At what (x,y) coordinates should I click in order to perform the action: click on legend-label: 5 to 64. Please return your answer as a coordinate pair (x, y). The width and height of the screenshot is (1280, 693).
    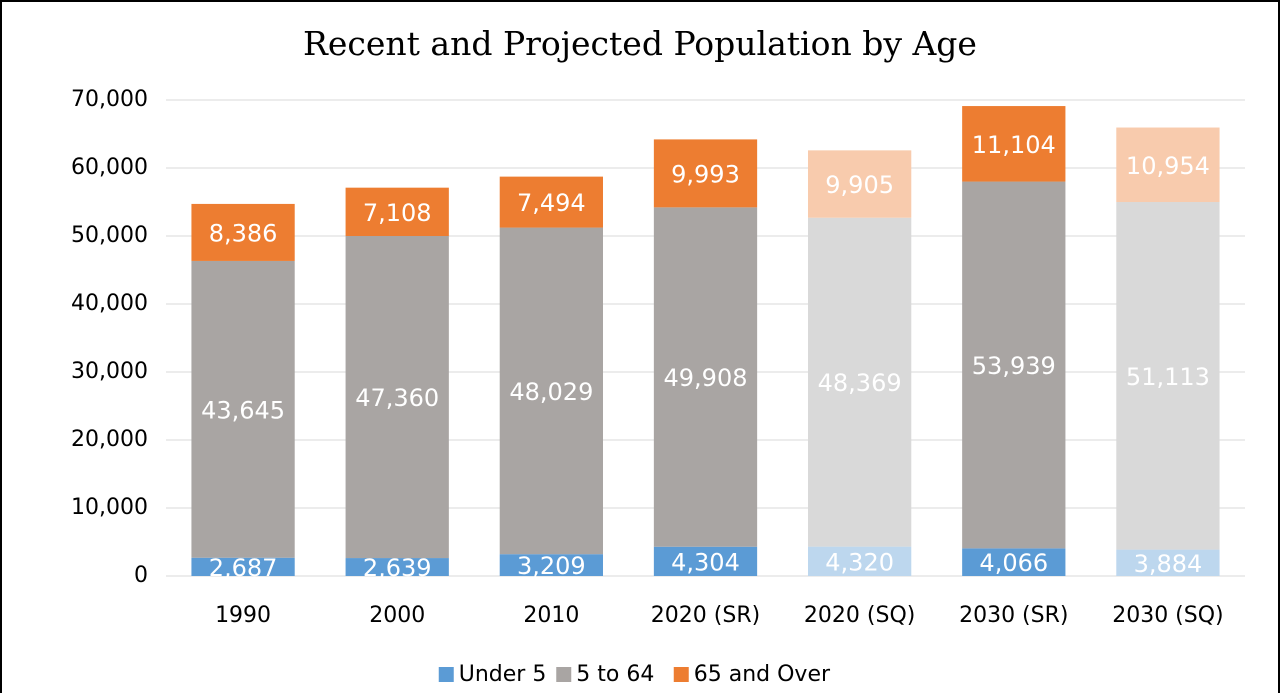
    Looking at the image, I should click on (615, 674).